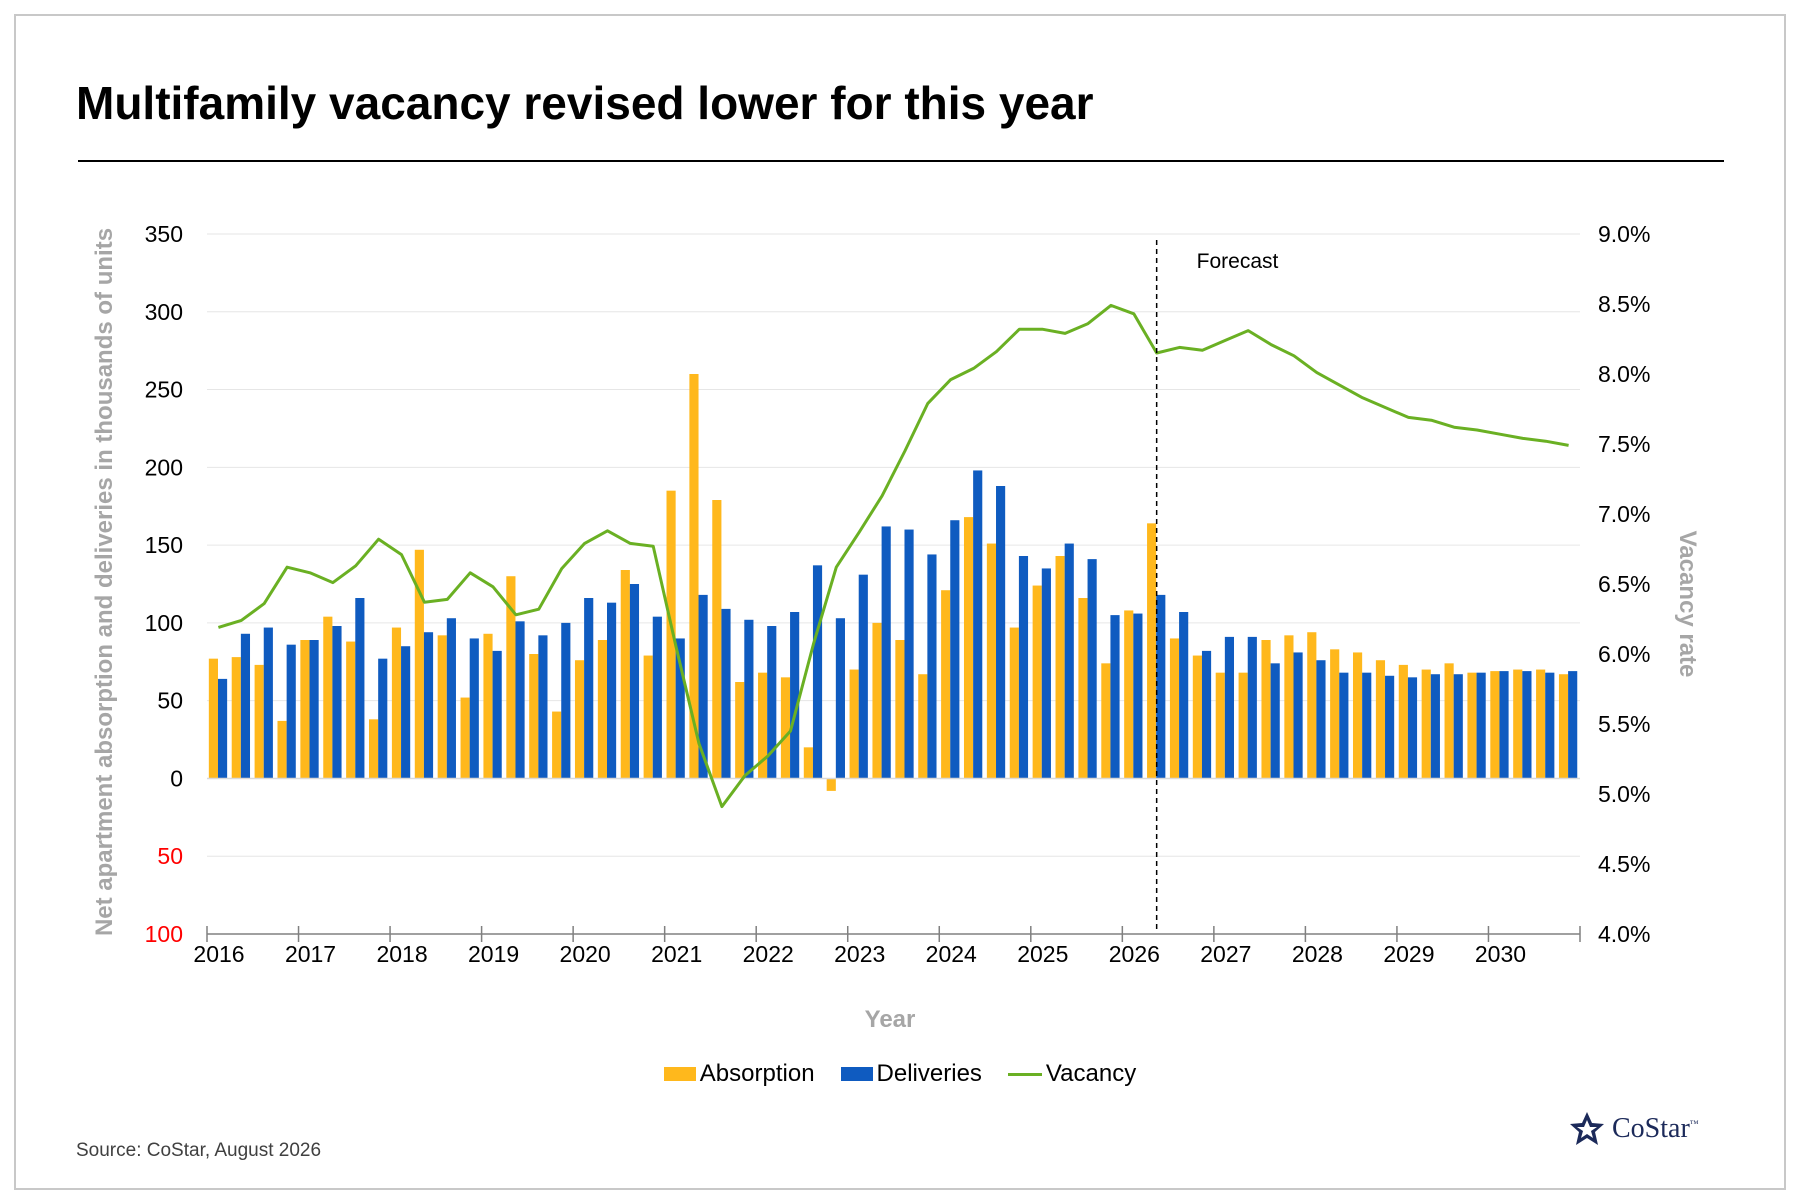  What do you see at coordinates (859, 954) in the screenshot?
I see `x-tick-label: 2023` at bounding box center [859, 954].